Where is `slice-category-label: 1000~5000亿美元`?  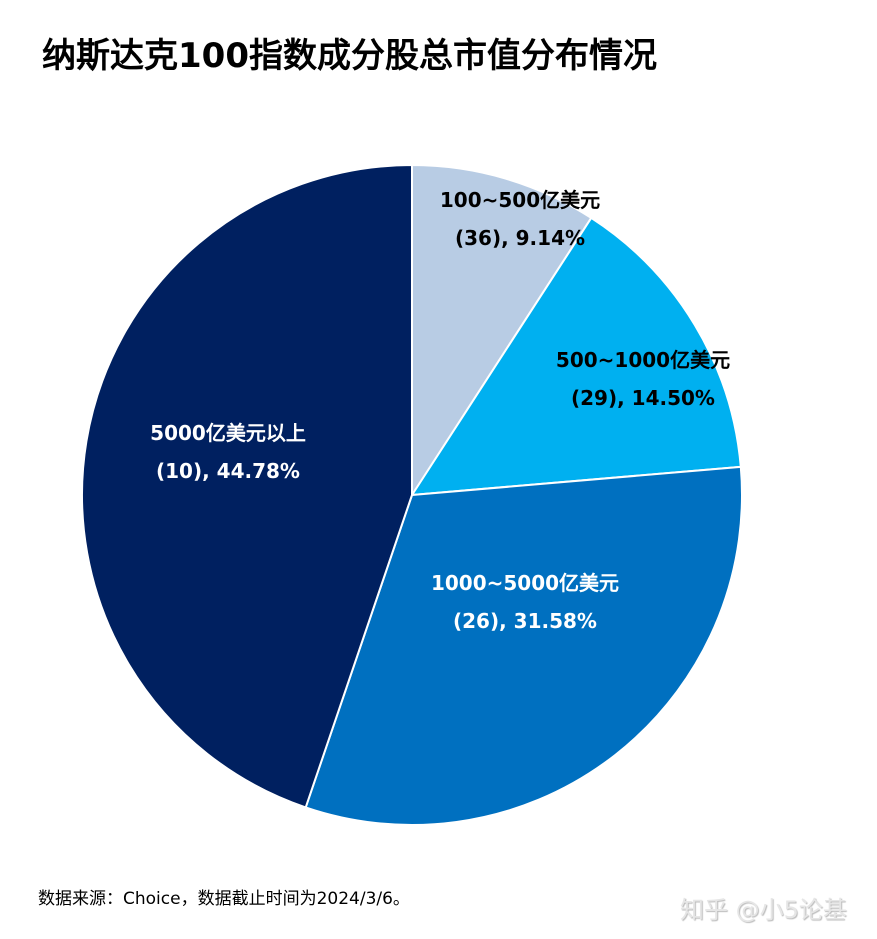 slice-category-label: 1000~5000亿美元 is located at coordinates (525, 583).